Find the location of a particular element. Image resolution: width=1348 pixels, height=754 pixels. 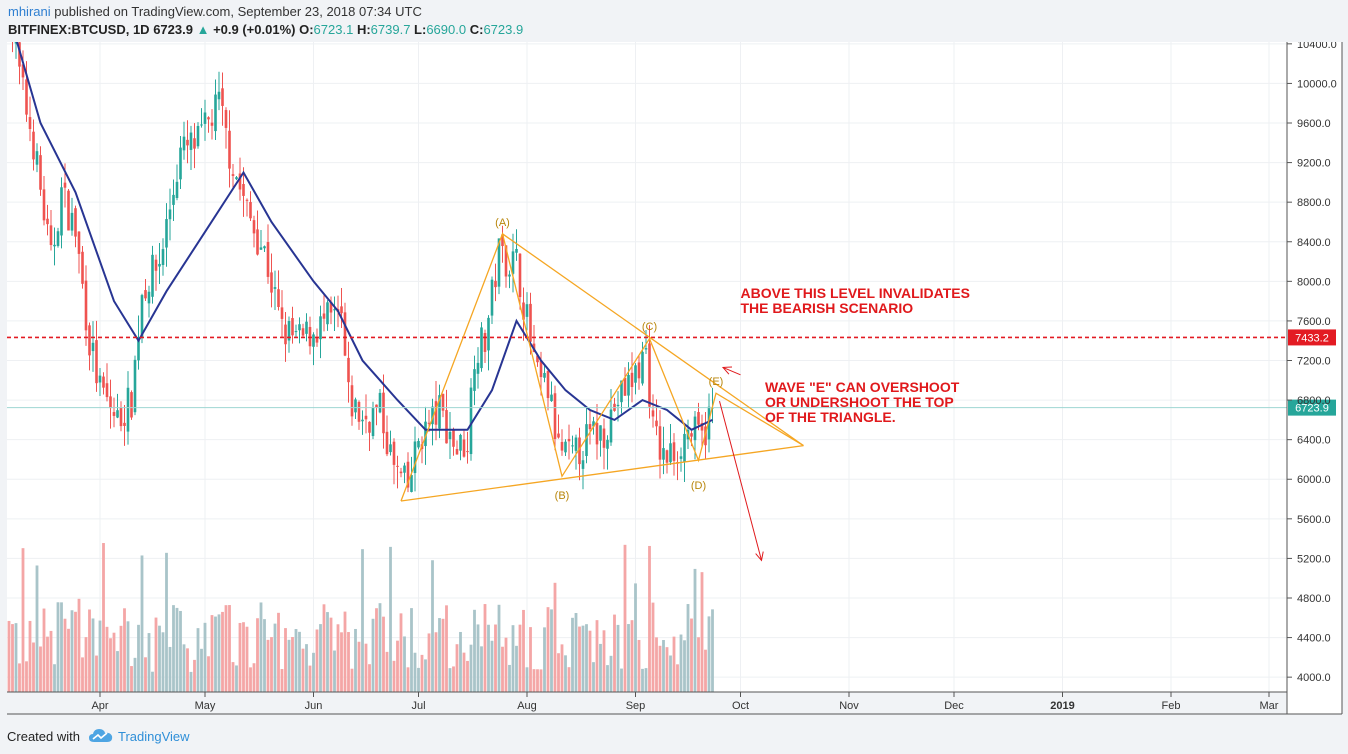

x-tick-label: Aug is located at coordinates (527, 706).